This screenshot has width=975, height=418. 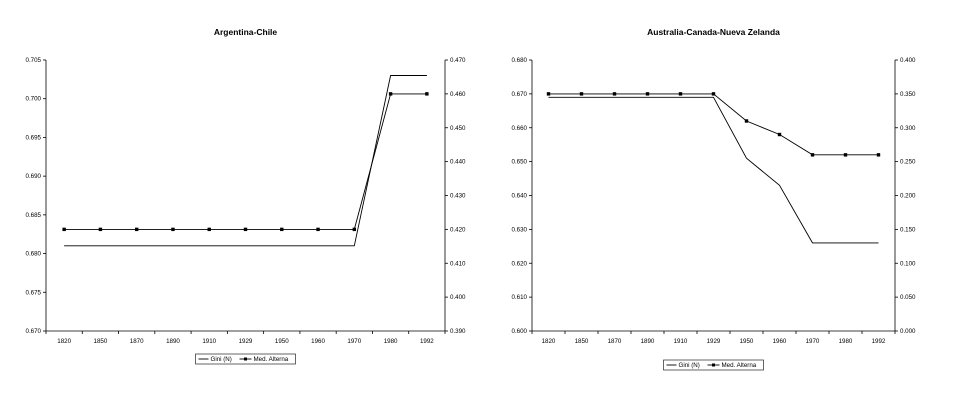 What do you see at coordinates (520, 196) in the screenshot?
I see `y-left-tick-label: 0.640` at bounding box center [520, 196].